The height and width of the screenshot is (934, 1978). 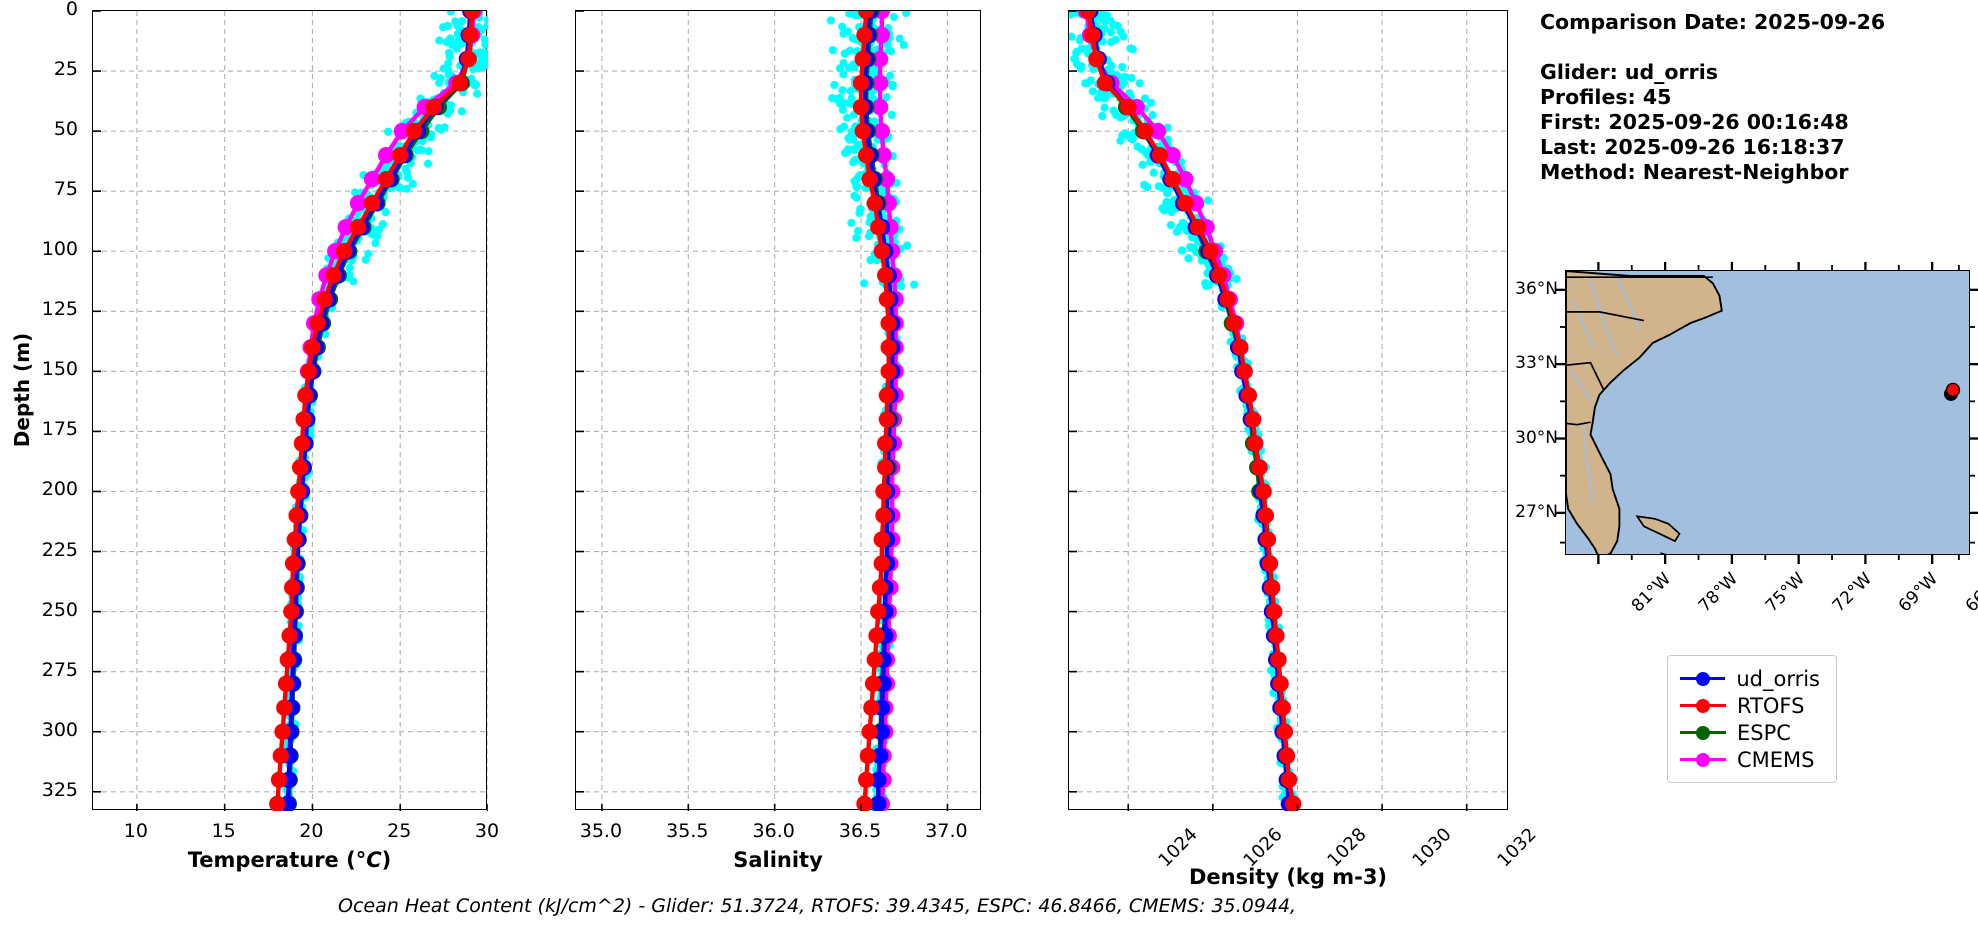 What do you see at coordinates (778, 860) in the screenshot?
I see `salinity-axis-label: Salinity` at bounding box center [778, 860].